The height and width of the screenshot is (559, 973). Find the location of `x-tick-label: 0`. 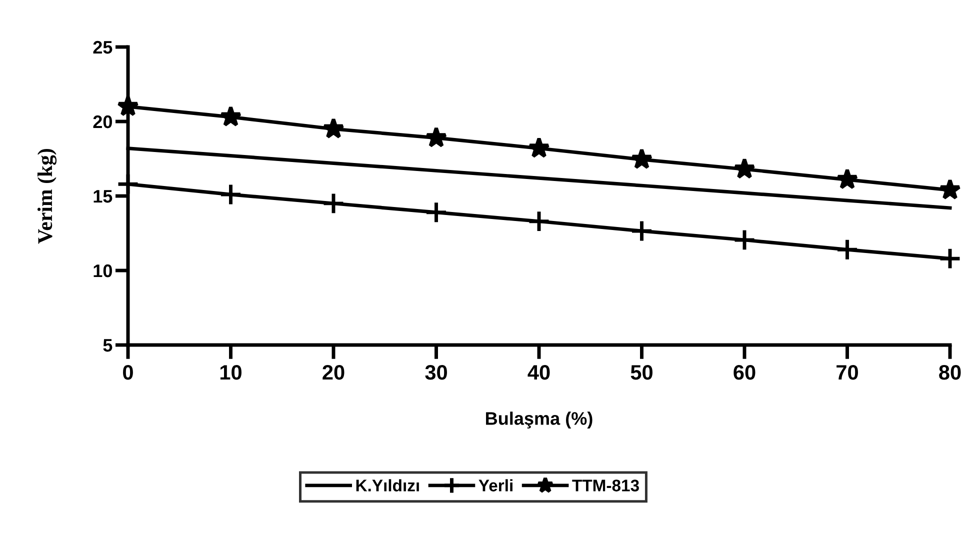

x-tick-label: 0 is located at coordinates (128, 372).